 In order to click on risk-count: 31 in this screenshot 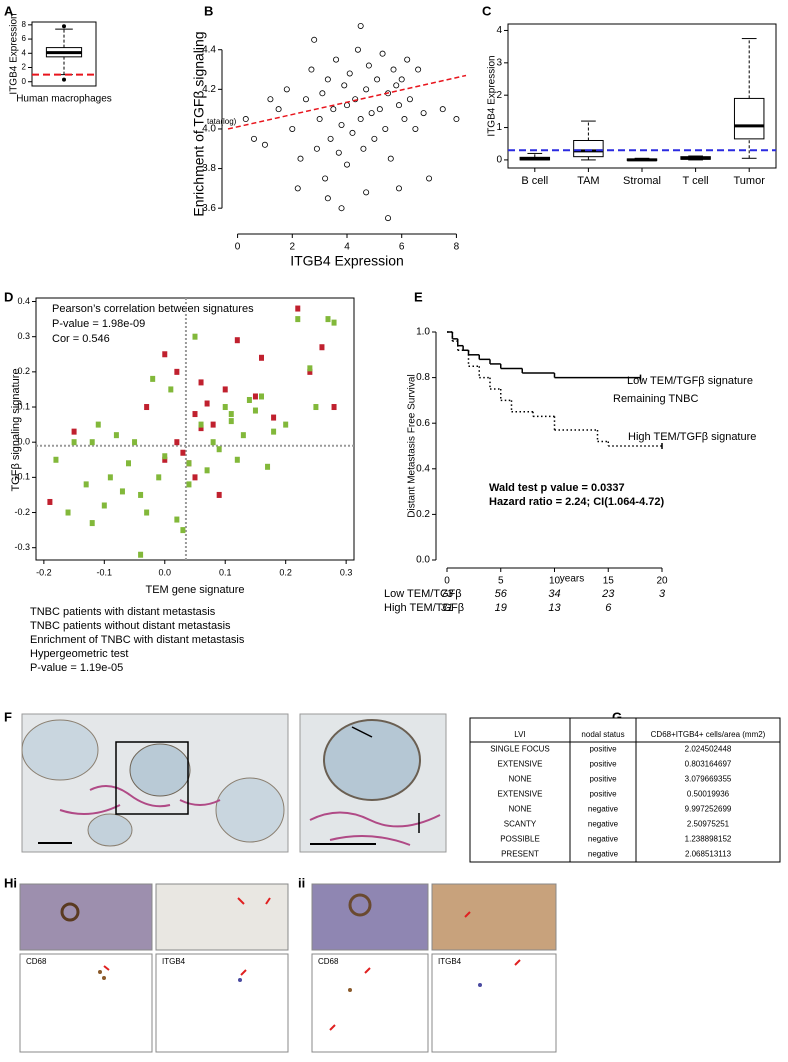, I will do `click(447, 608)`.